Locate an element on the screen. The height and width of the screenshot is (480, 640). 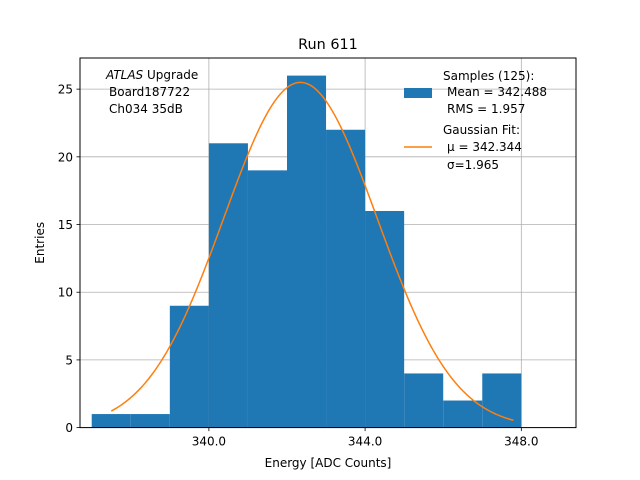
y-tick-label-3: 15 is located at coordinates (65, 225).